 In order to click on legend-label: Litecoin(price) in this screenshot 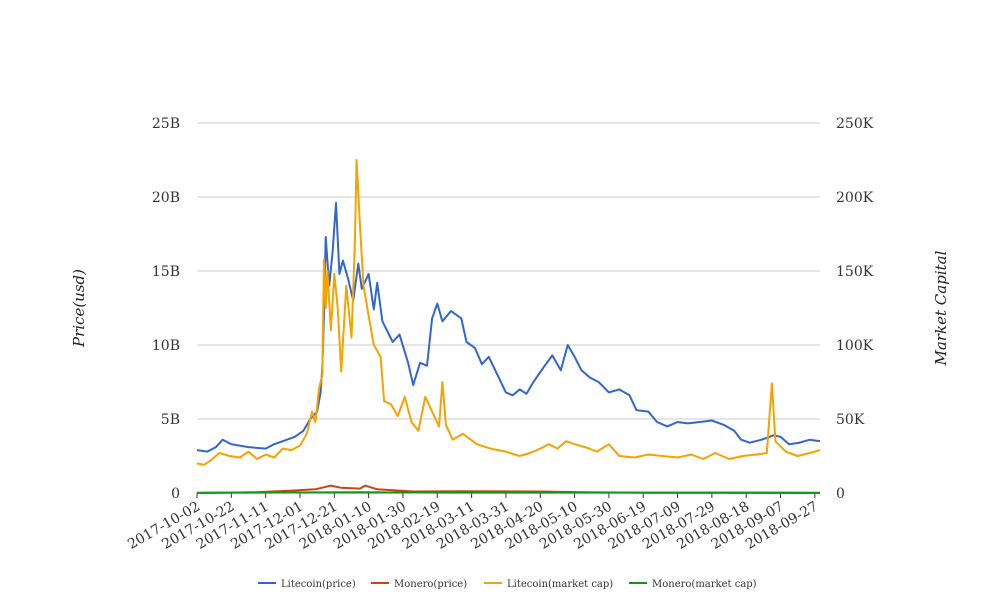, I will do `click(318, 584)`.